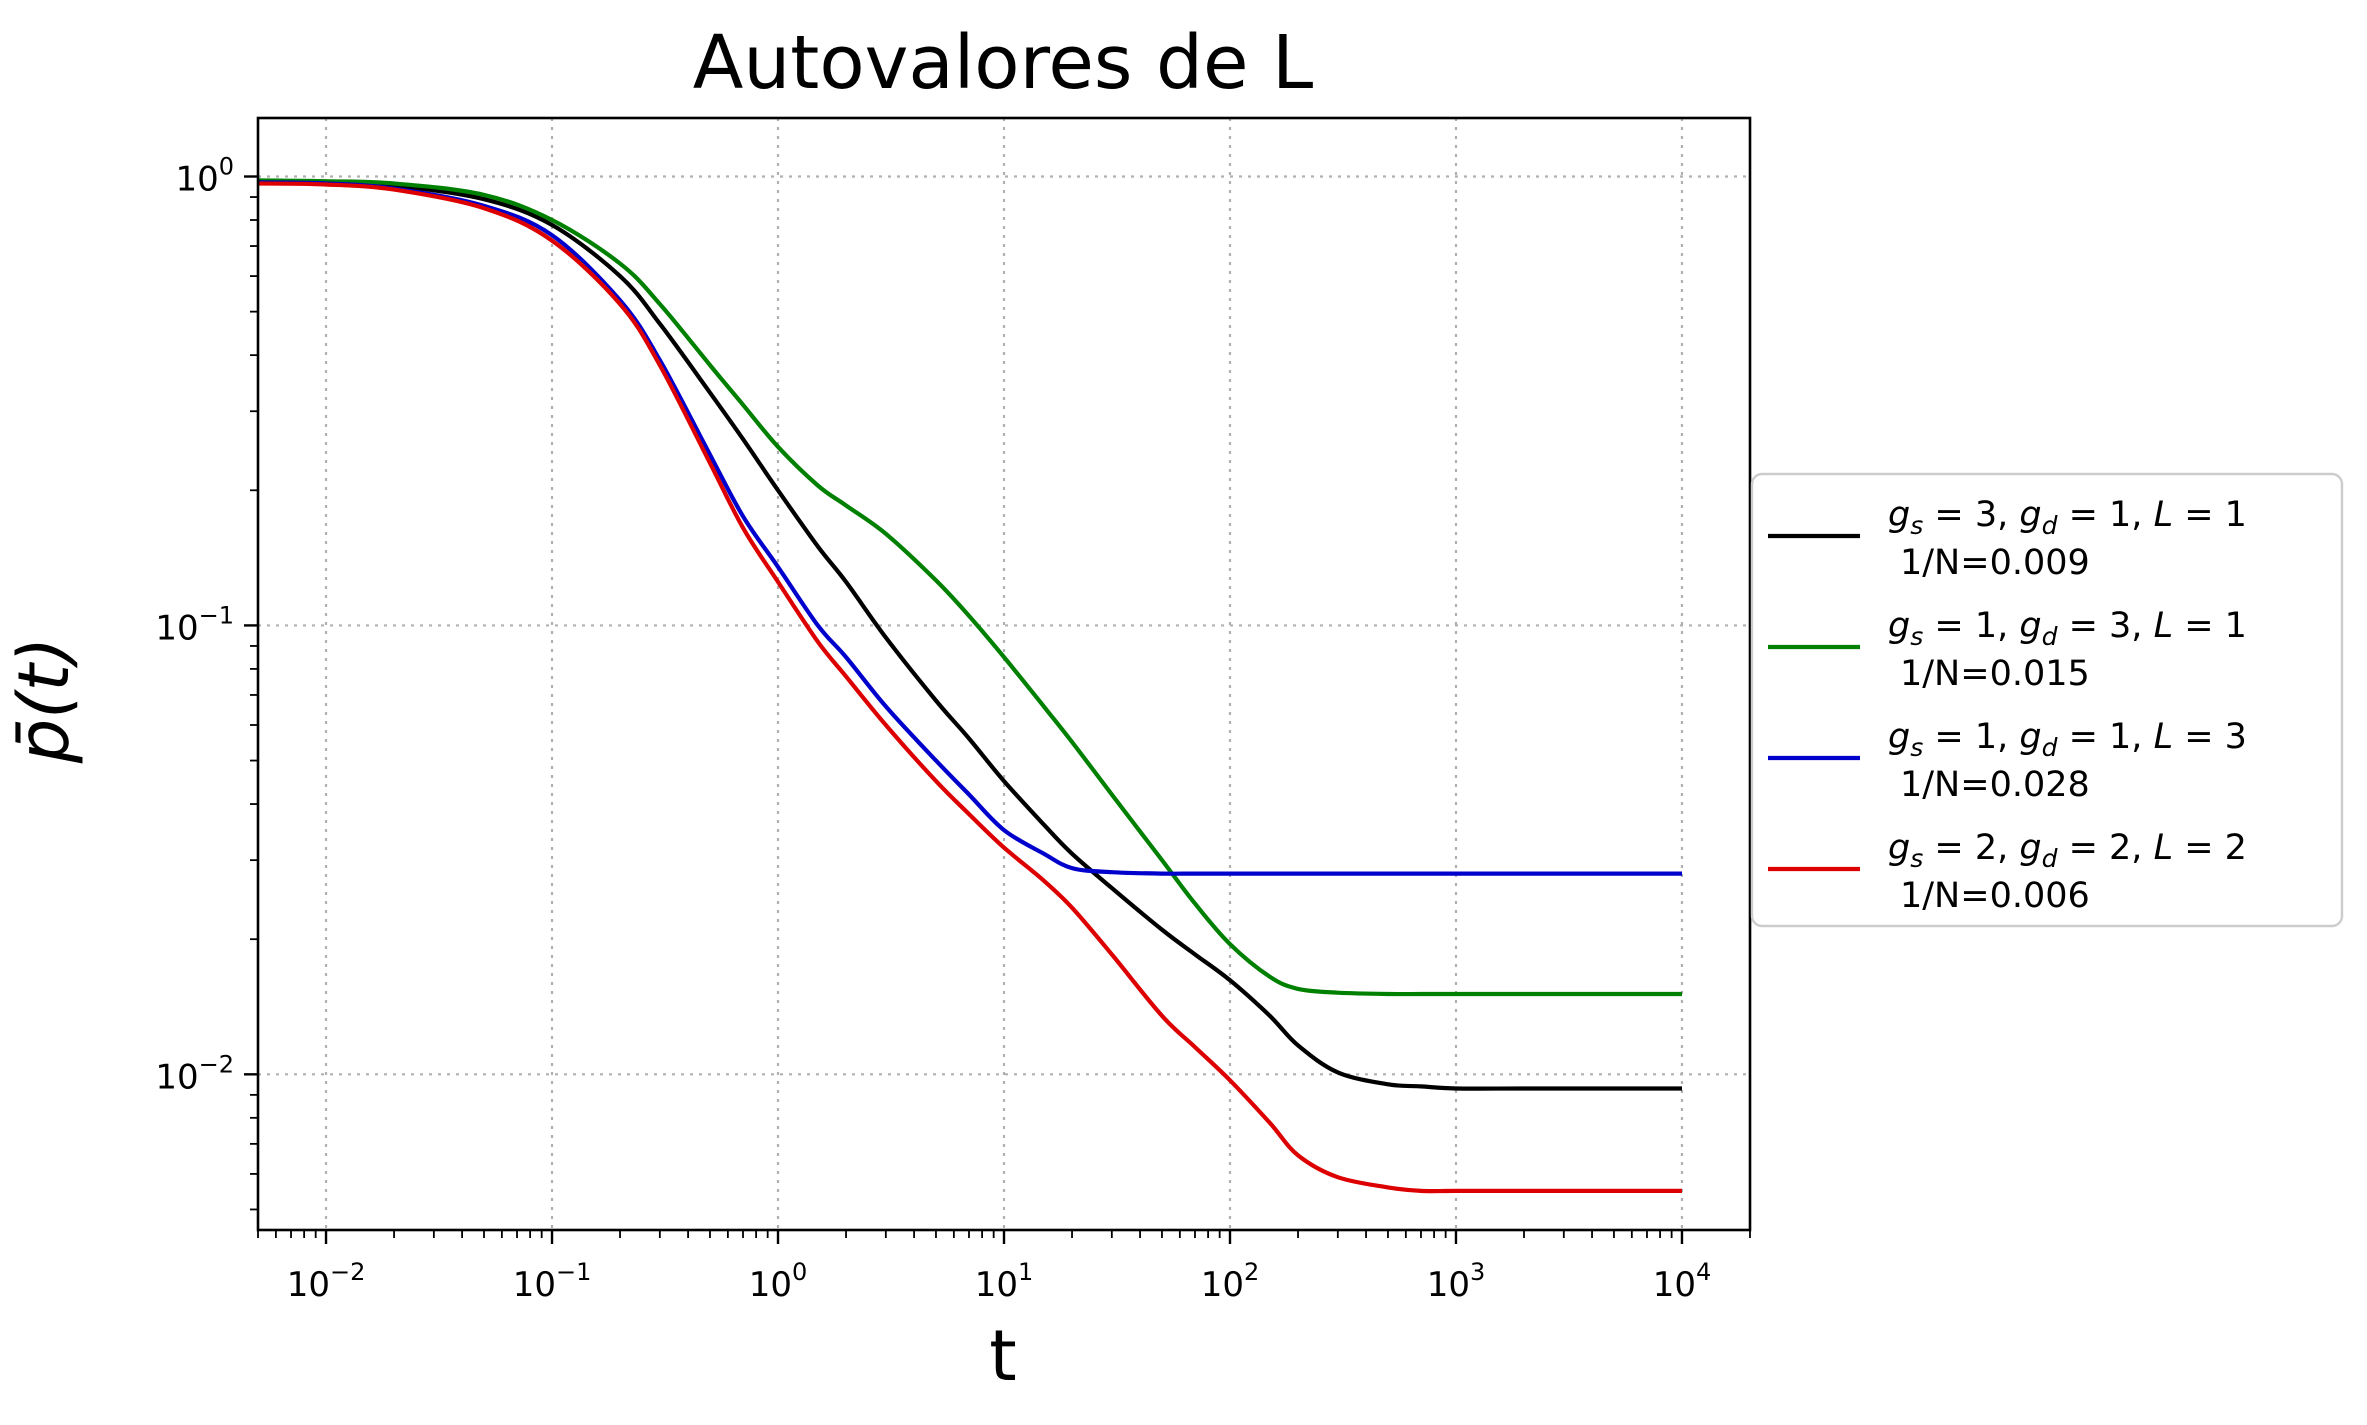 Image resolution: width=2367 pixels, height=1425 pixels. What do you see at coordinates (204, 176) in the screenshot?
I see `y-tick-label-2: 10⁰` at bounding box center [204, 176].